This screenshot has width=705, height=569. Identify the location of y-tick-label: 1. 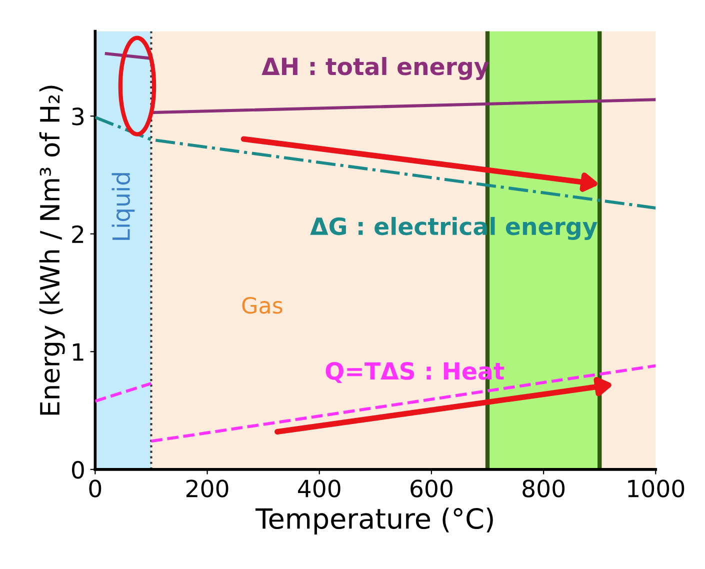
(78, 352).